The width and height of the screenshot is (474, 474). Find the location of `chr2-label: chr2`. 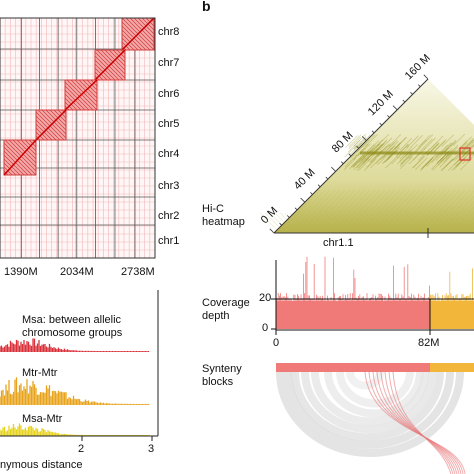

chr2-label: chr2 is located at coordinates (169, 216).